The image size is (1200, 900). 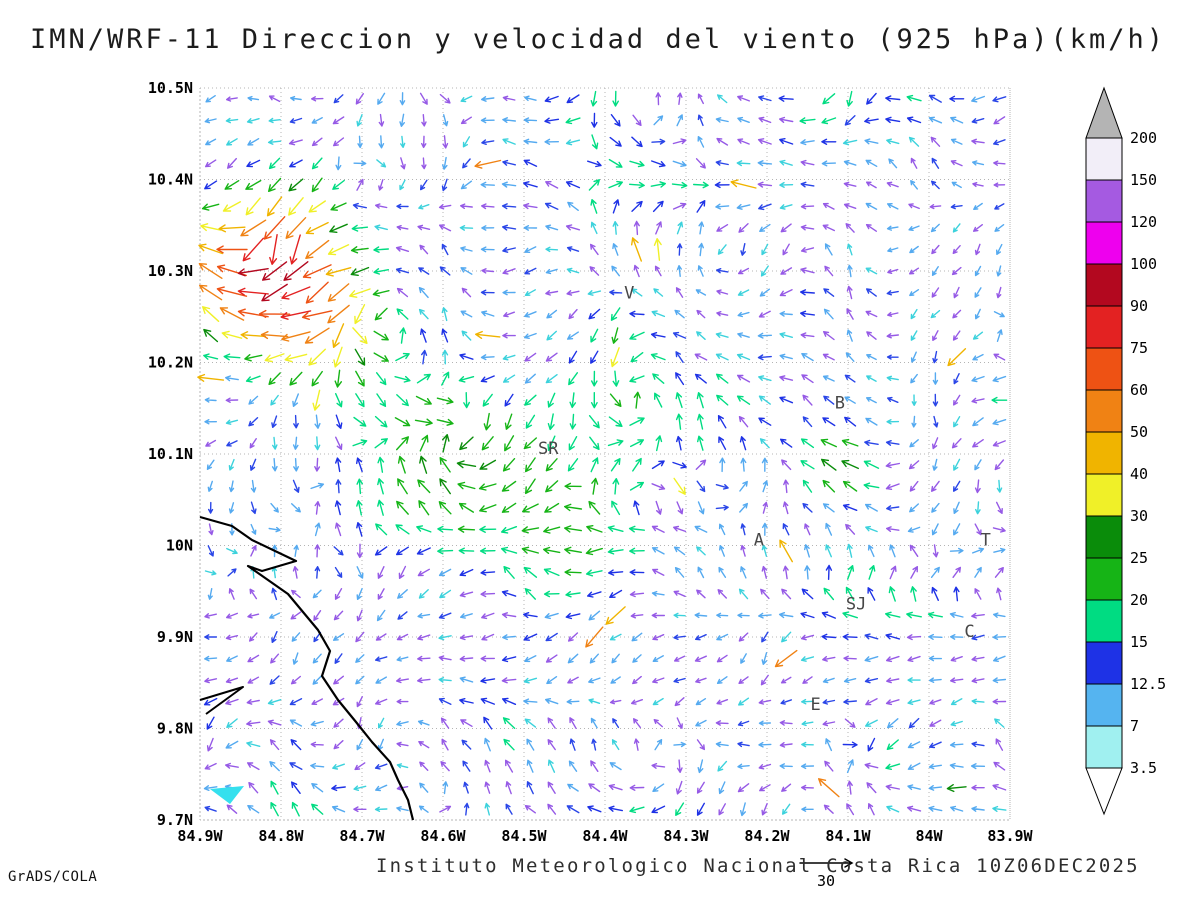 What do you see at coordinates (969, 632) in the screenshot?
I see `station-label: C` at bounding box center [969, 632].